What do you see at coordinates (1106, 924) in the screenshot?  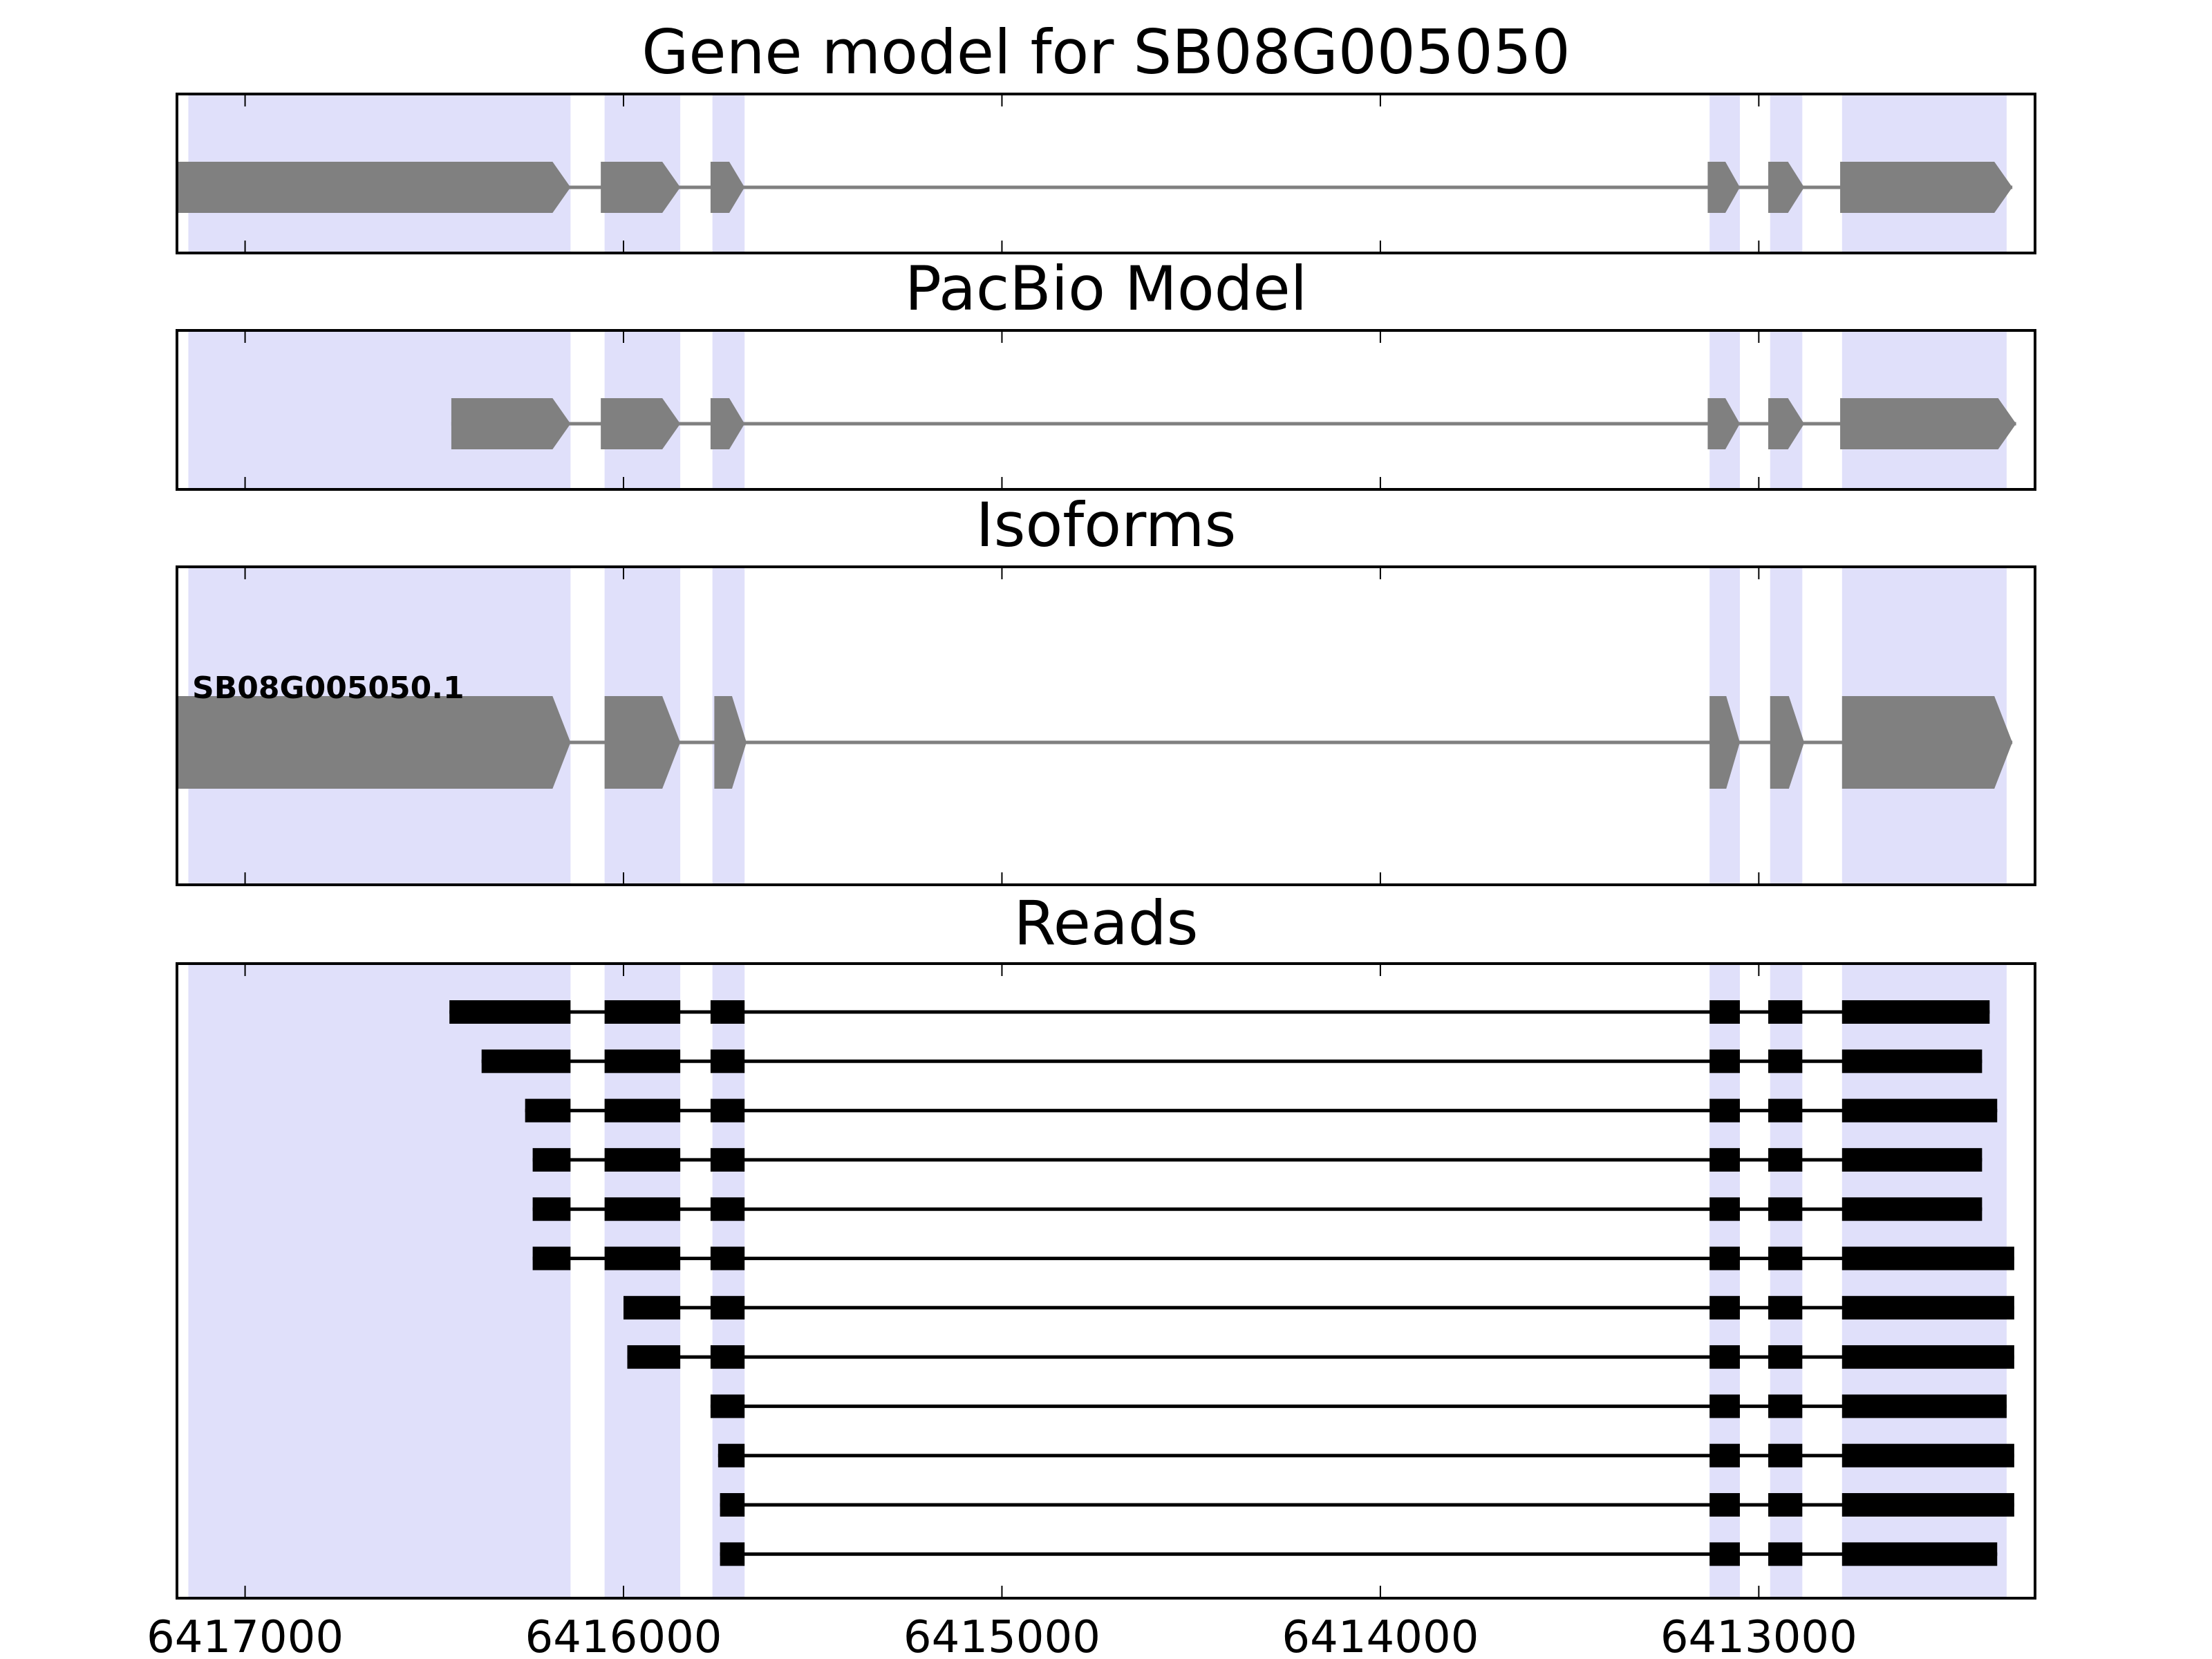 I see `reads-title: Reads` at bounding box center [1106, 924].